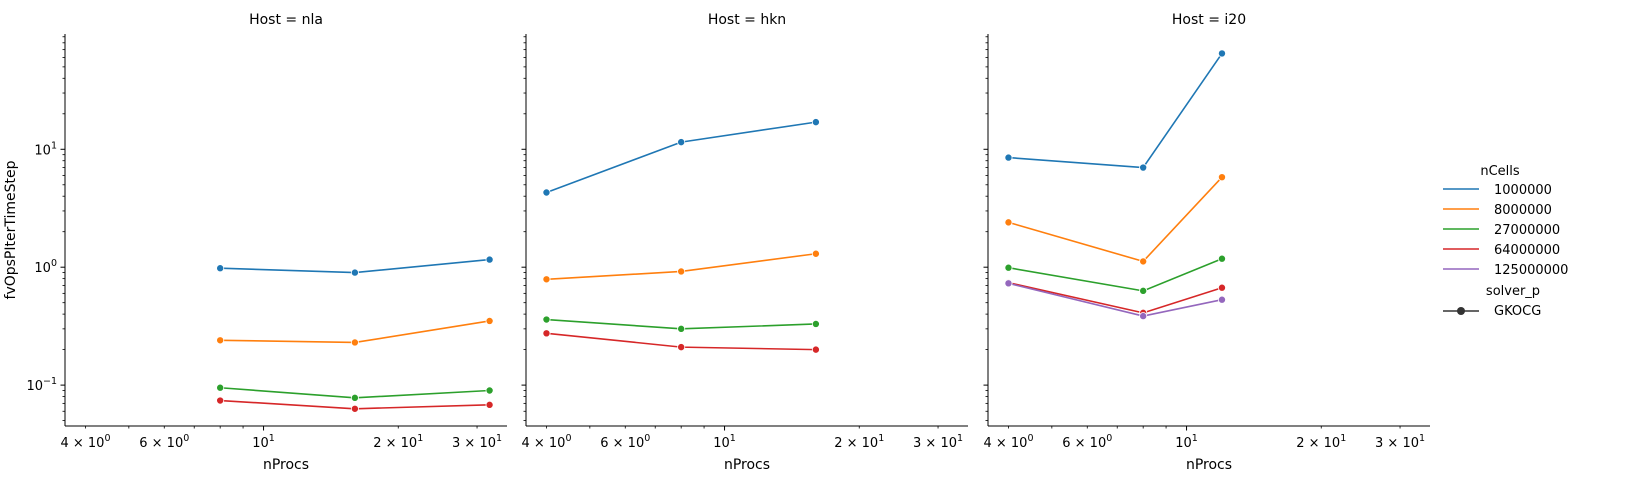 The image size is (1628, 500). What do you see at coordinates (1500, 171) in the screenshot?
I see `legend-title: nCells` at bounding box center [1500, 171].